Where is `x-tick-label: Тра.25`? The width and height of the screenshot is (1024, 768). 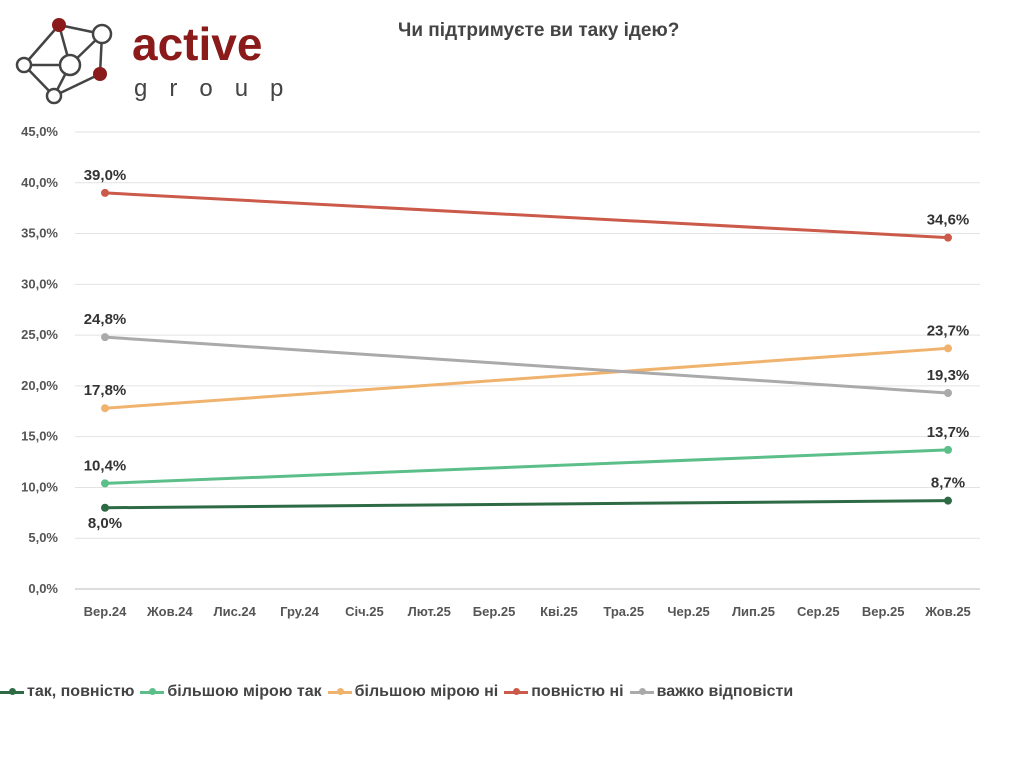 x-tick-label: Тра.25 is located at coordinates (623, 611).